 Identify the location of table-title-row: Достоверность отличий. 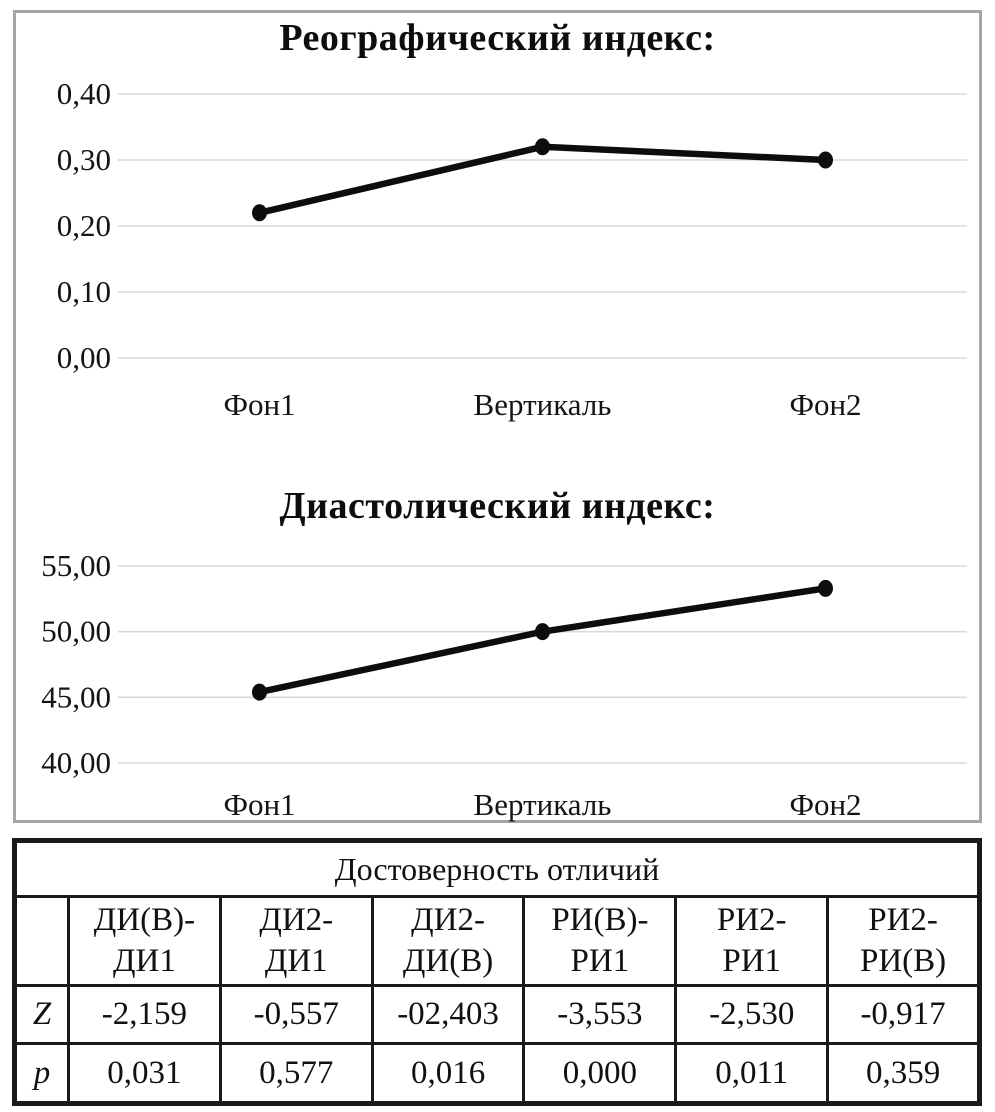
(497, 868).